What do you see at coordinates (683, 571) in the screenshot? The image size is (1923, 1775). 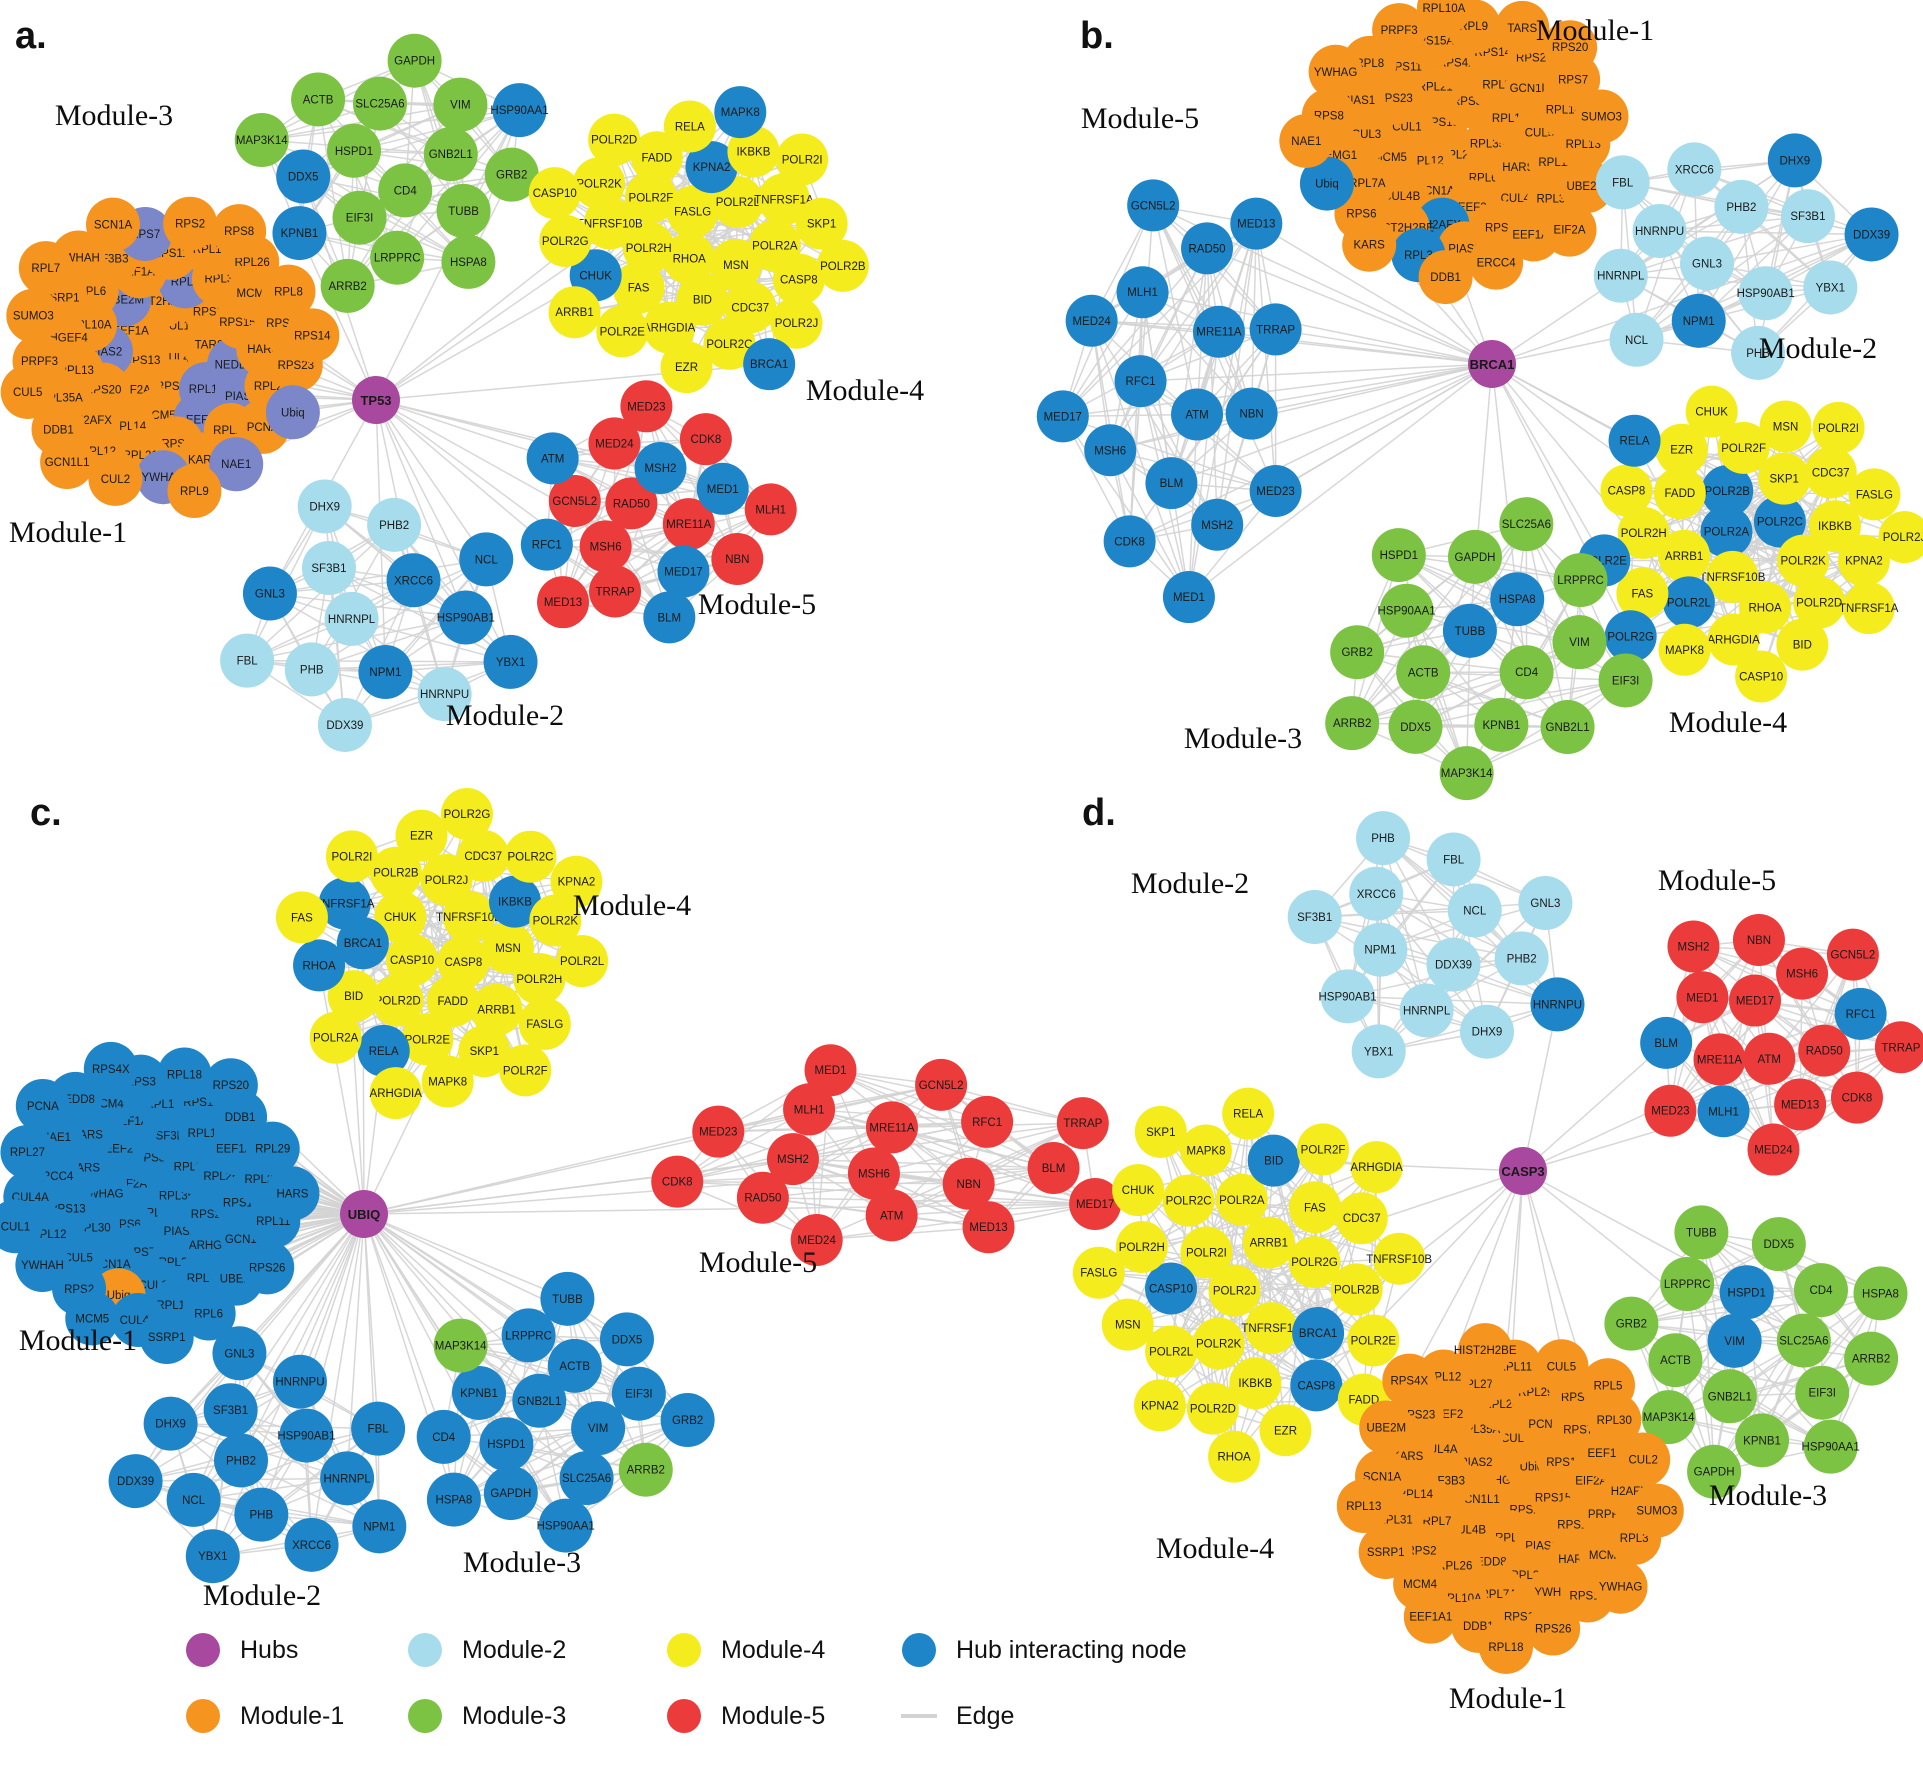 I see `node-MED17` at bounding box center [683, 571].